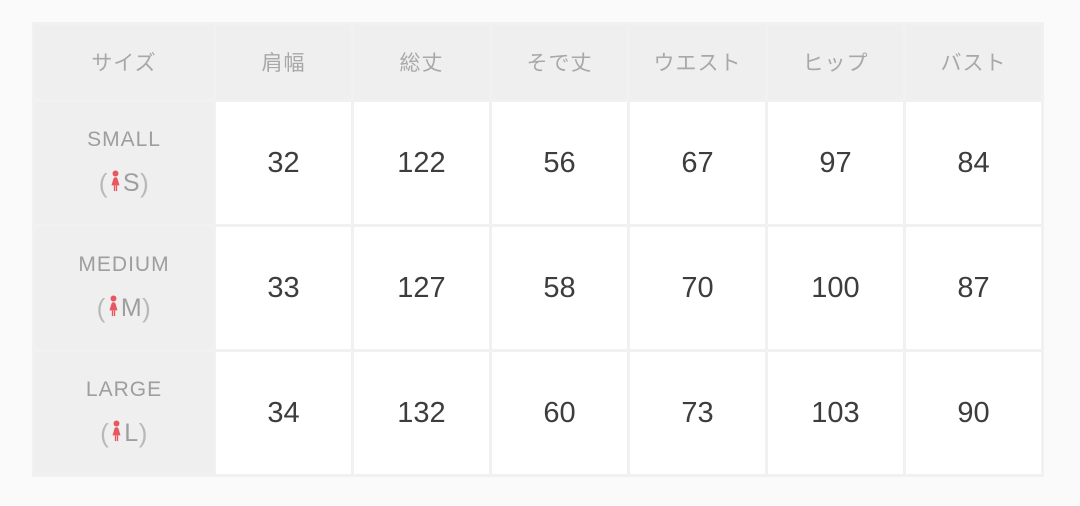 The width and height of the screenshot is (1080, 506). What do you see at coordinates (421, 288) in the screenshot?
I see `cell-medium-length: 127` at bounding box center [421, 288].